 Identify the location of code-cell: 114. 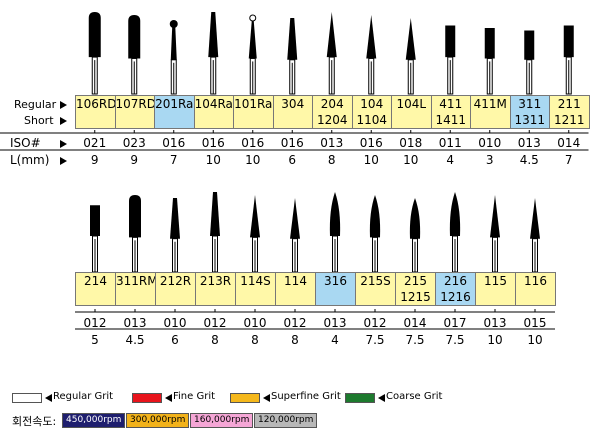
(295, 289).